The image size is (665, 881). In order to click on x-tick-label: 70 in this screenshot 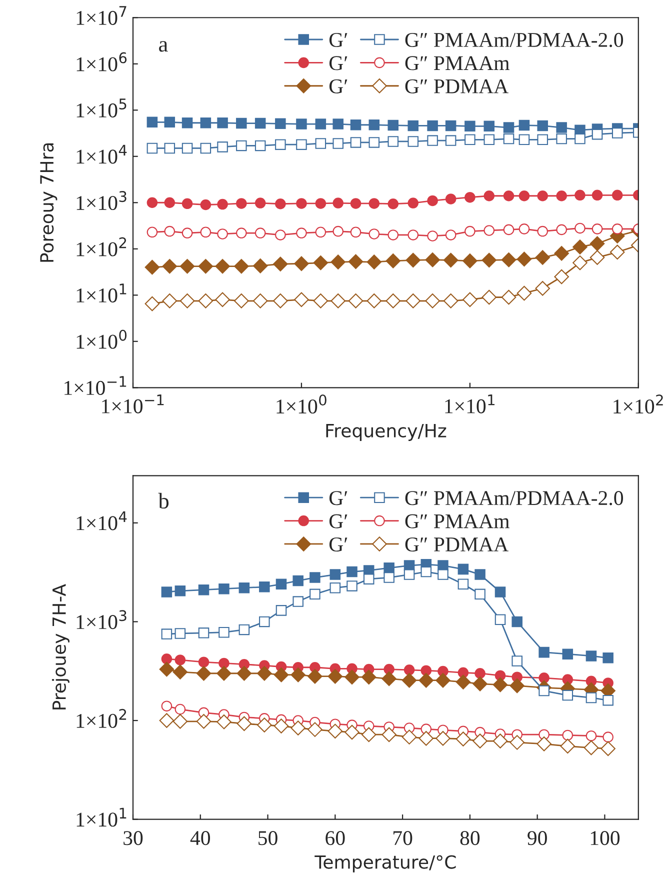, I will do `click(403, 838)`.